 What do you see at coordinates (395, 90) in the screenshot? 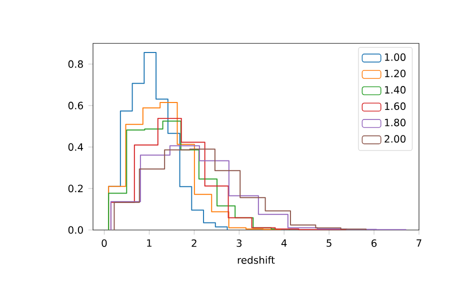
I see `legend-label: 1.40` at bounding box center [395, 90].